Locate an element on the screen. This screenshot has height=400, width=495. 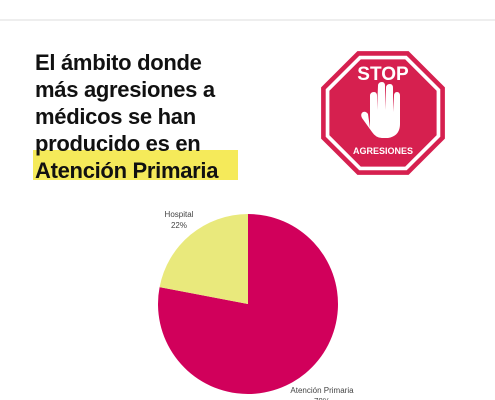
pie-slice is located at coordinates (203, 259).